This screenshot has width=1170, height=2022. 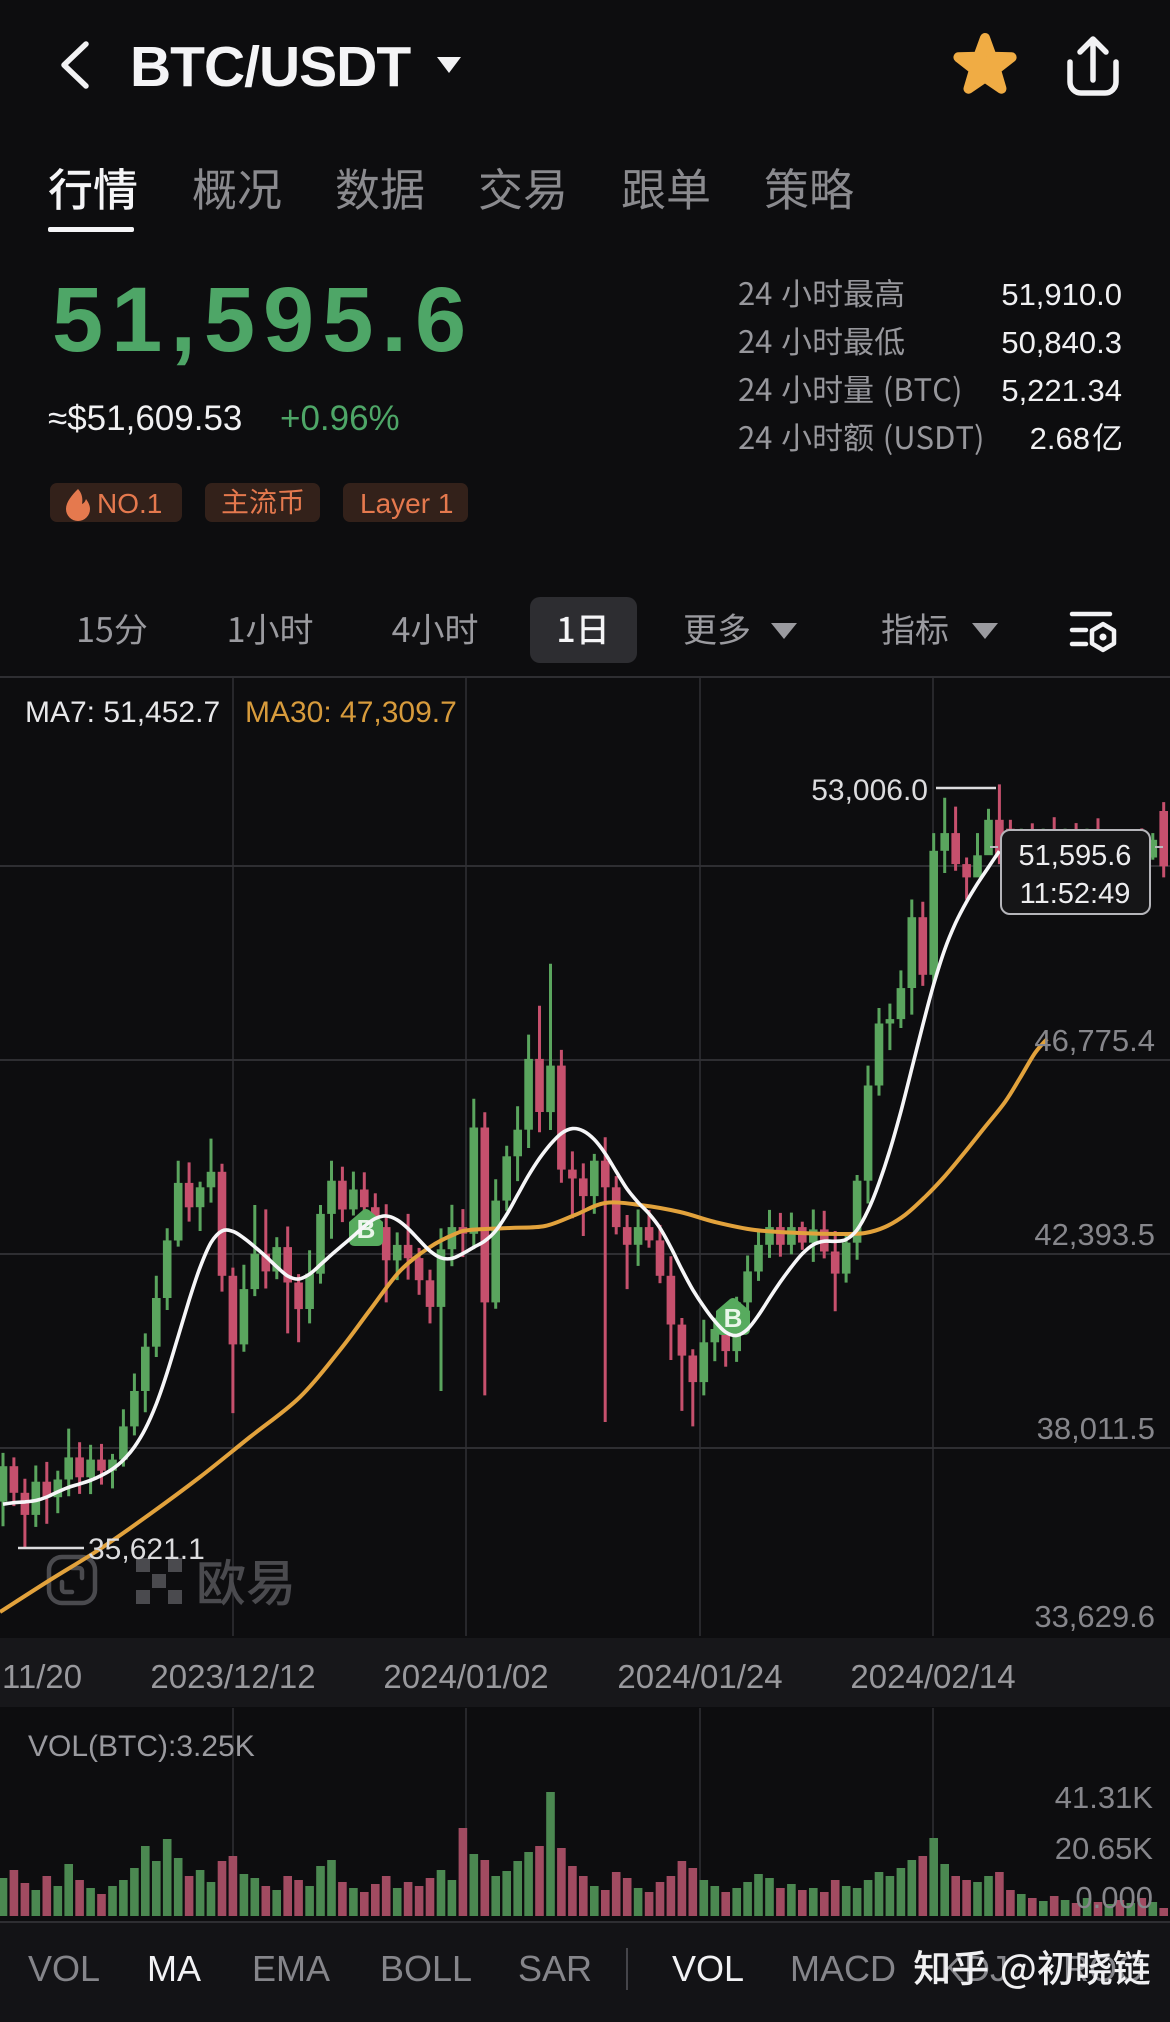 I want to click on svg-text: BTC/USDT, so click(x=270, y=67).